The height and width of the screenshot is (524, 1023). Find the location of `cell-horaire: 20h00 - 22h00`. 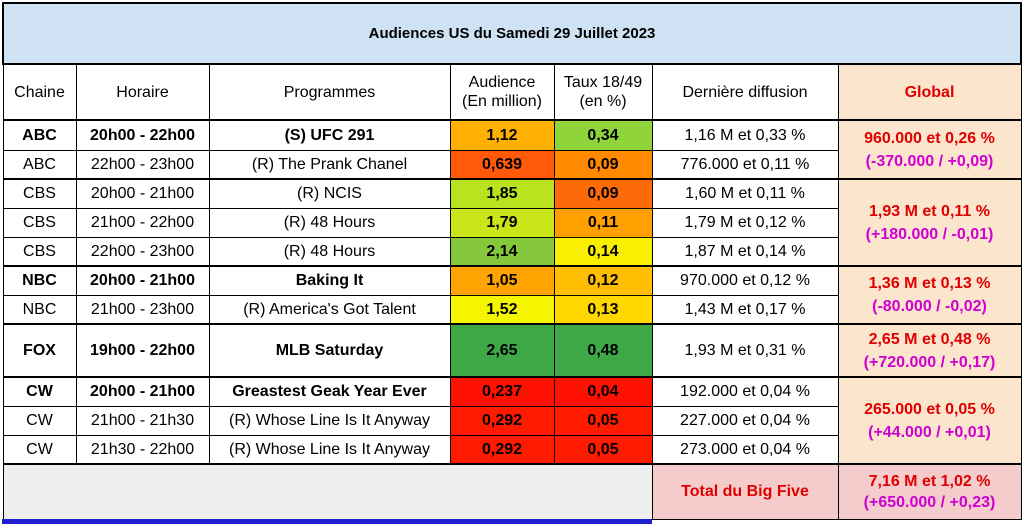

cell-horaire: 20h00 - 22h00 is located at coordinates (142, 135).